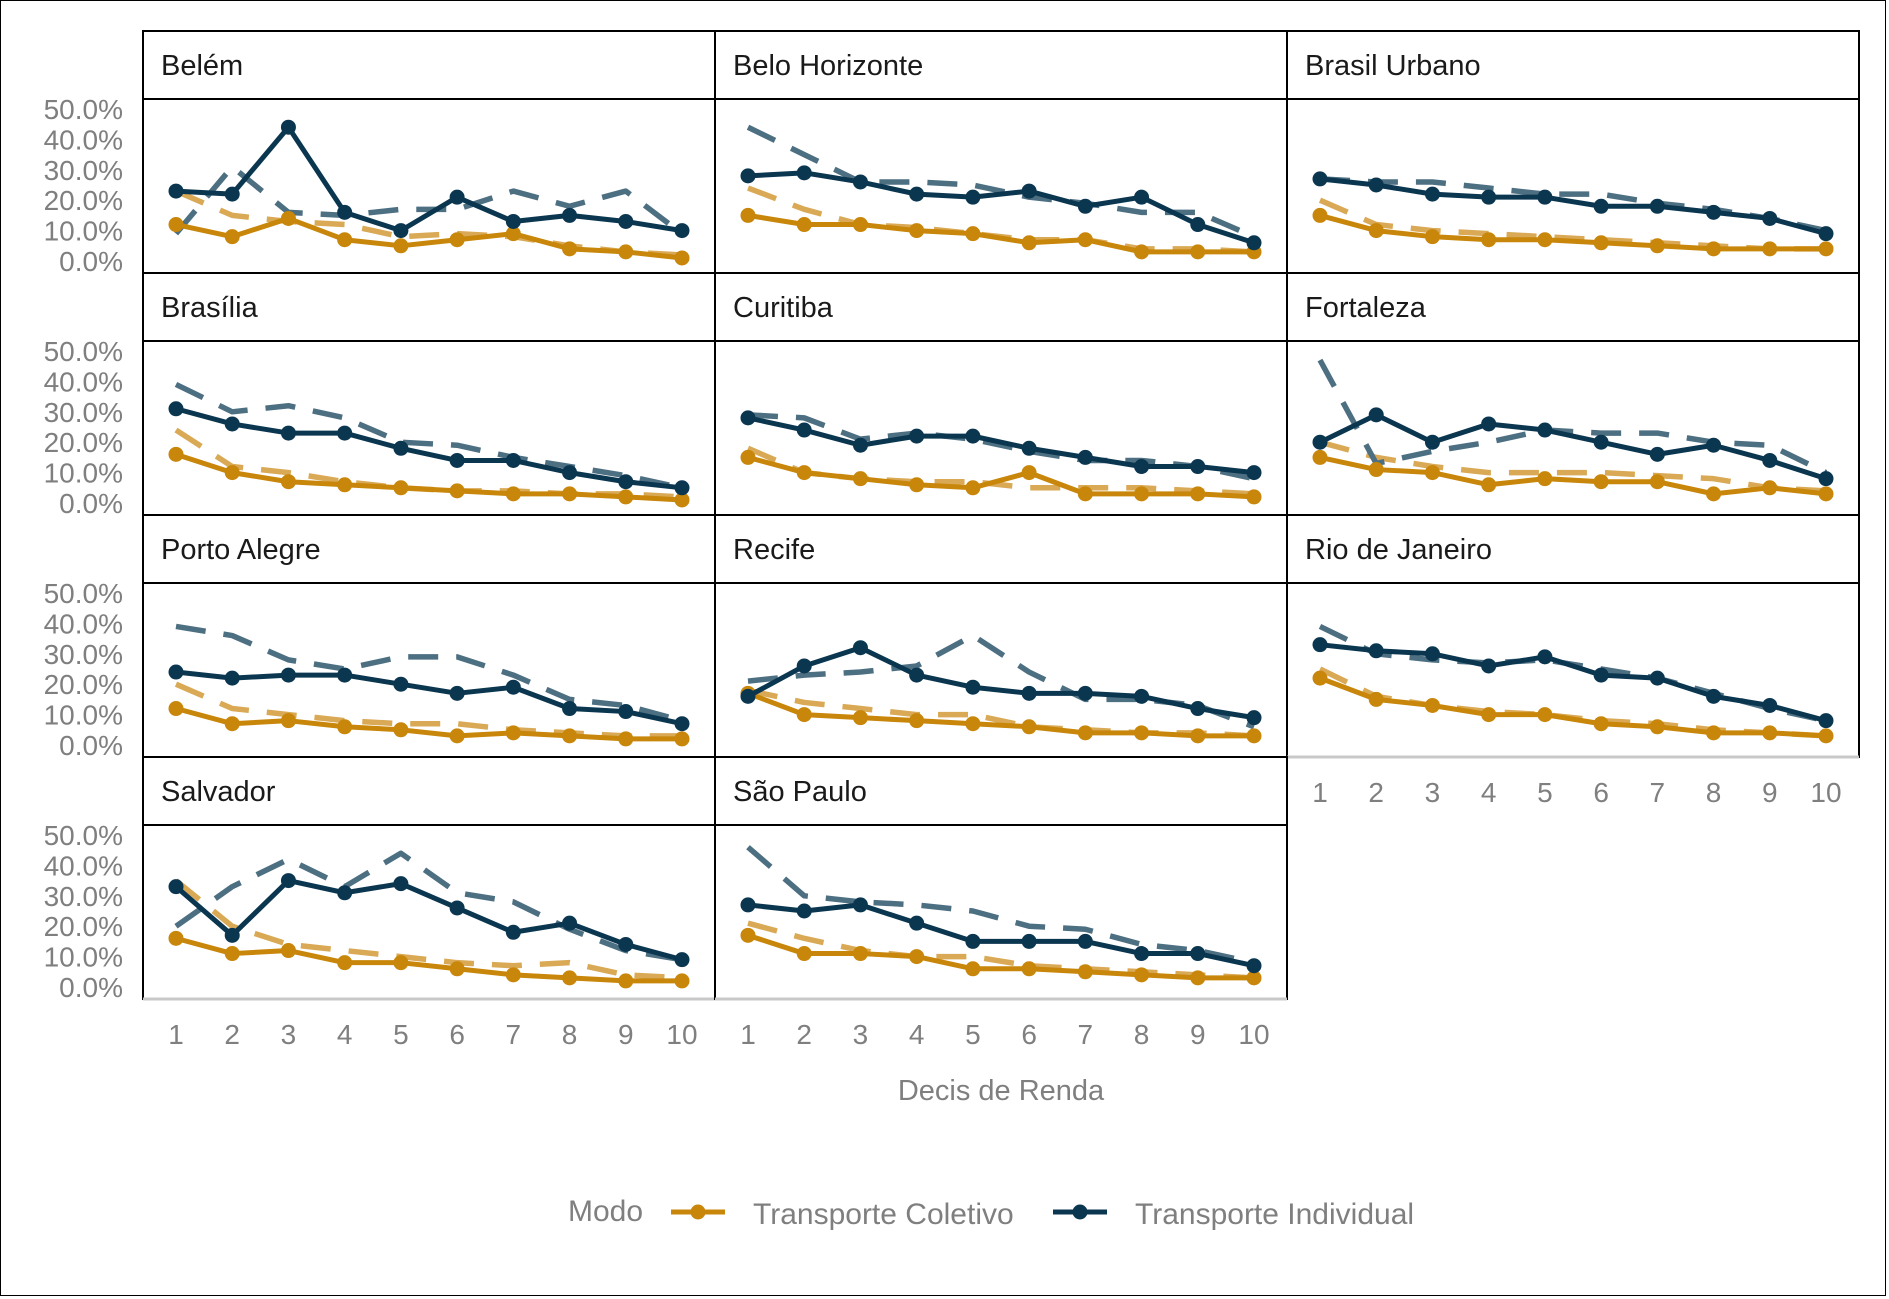  I want to click on x-tick-label: 4, so click(1489, 792).